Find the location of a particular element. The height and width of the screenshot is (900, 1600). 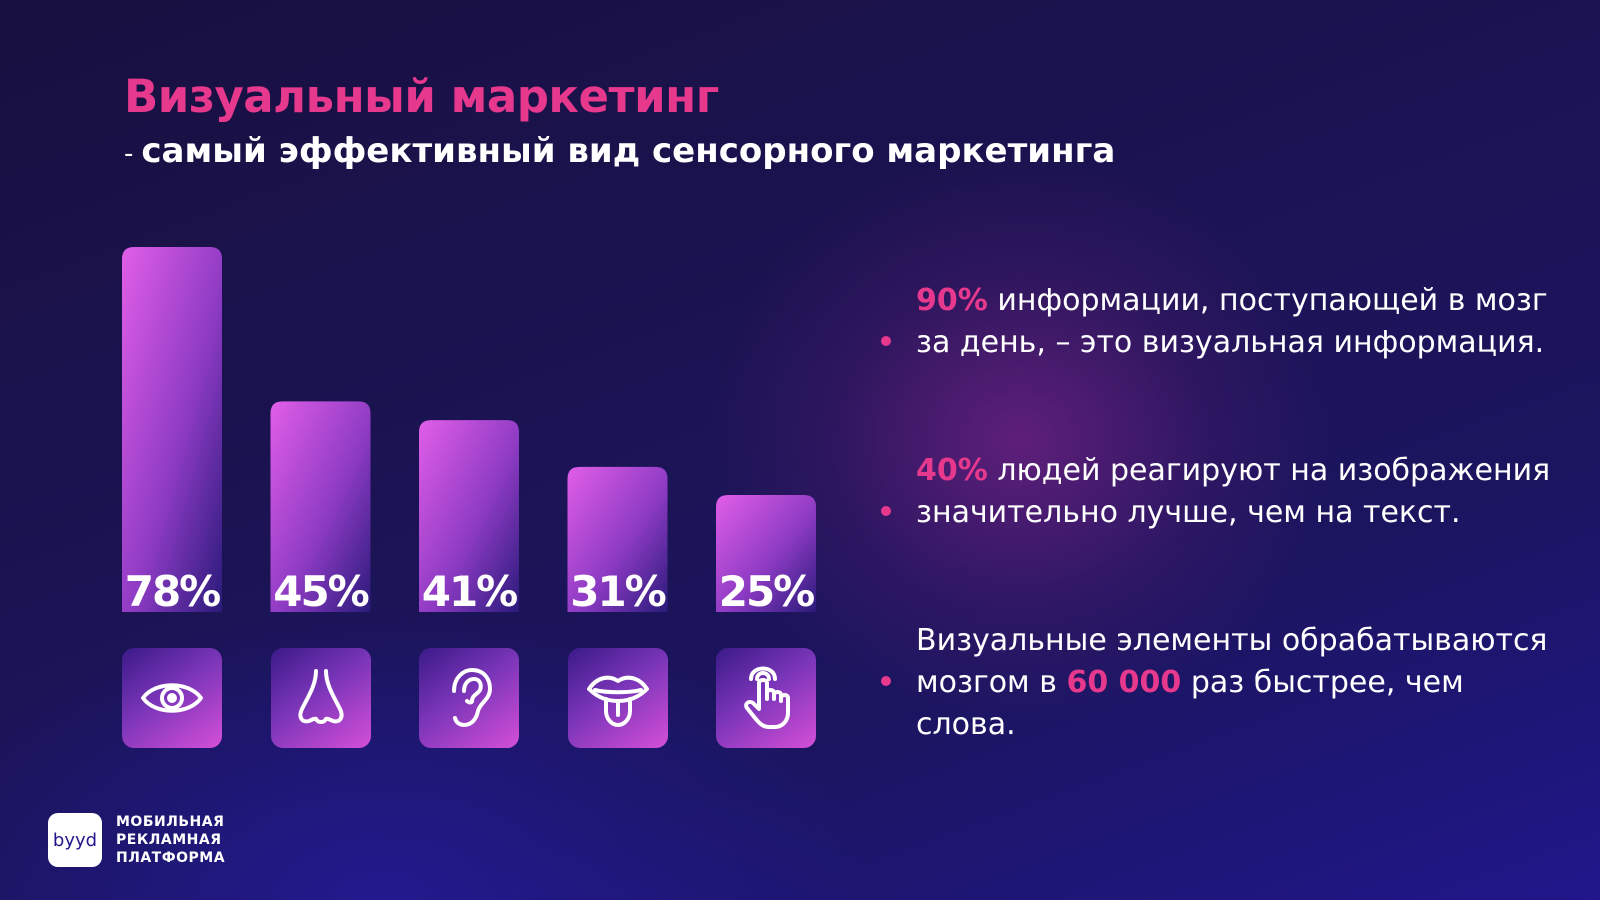

brand: byyd МОБИЛЬНАЯ РЕКЛАМНАЯ ПЛАТФОРМА is located at coordinates (136, 840).